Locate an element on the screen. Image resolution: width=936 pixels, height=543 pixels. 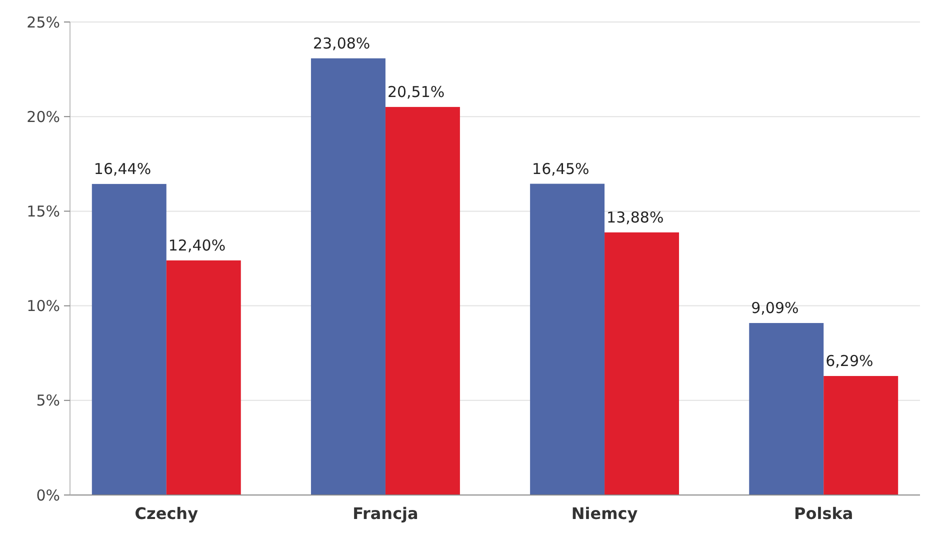
data-label: 9,09% is located at coordinates (775, 308).